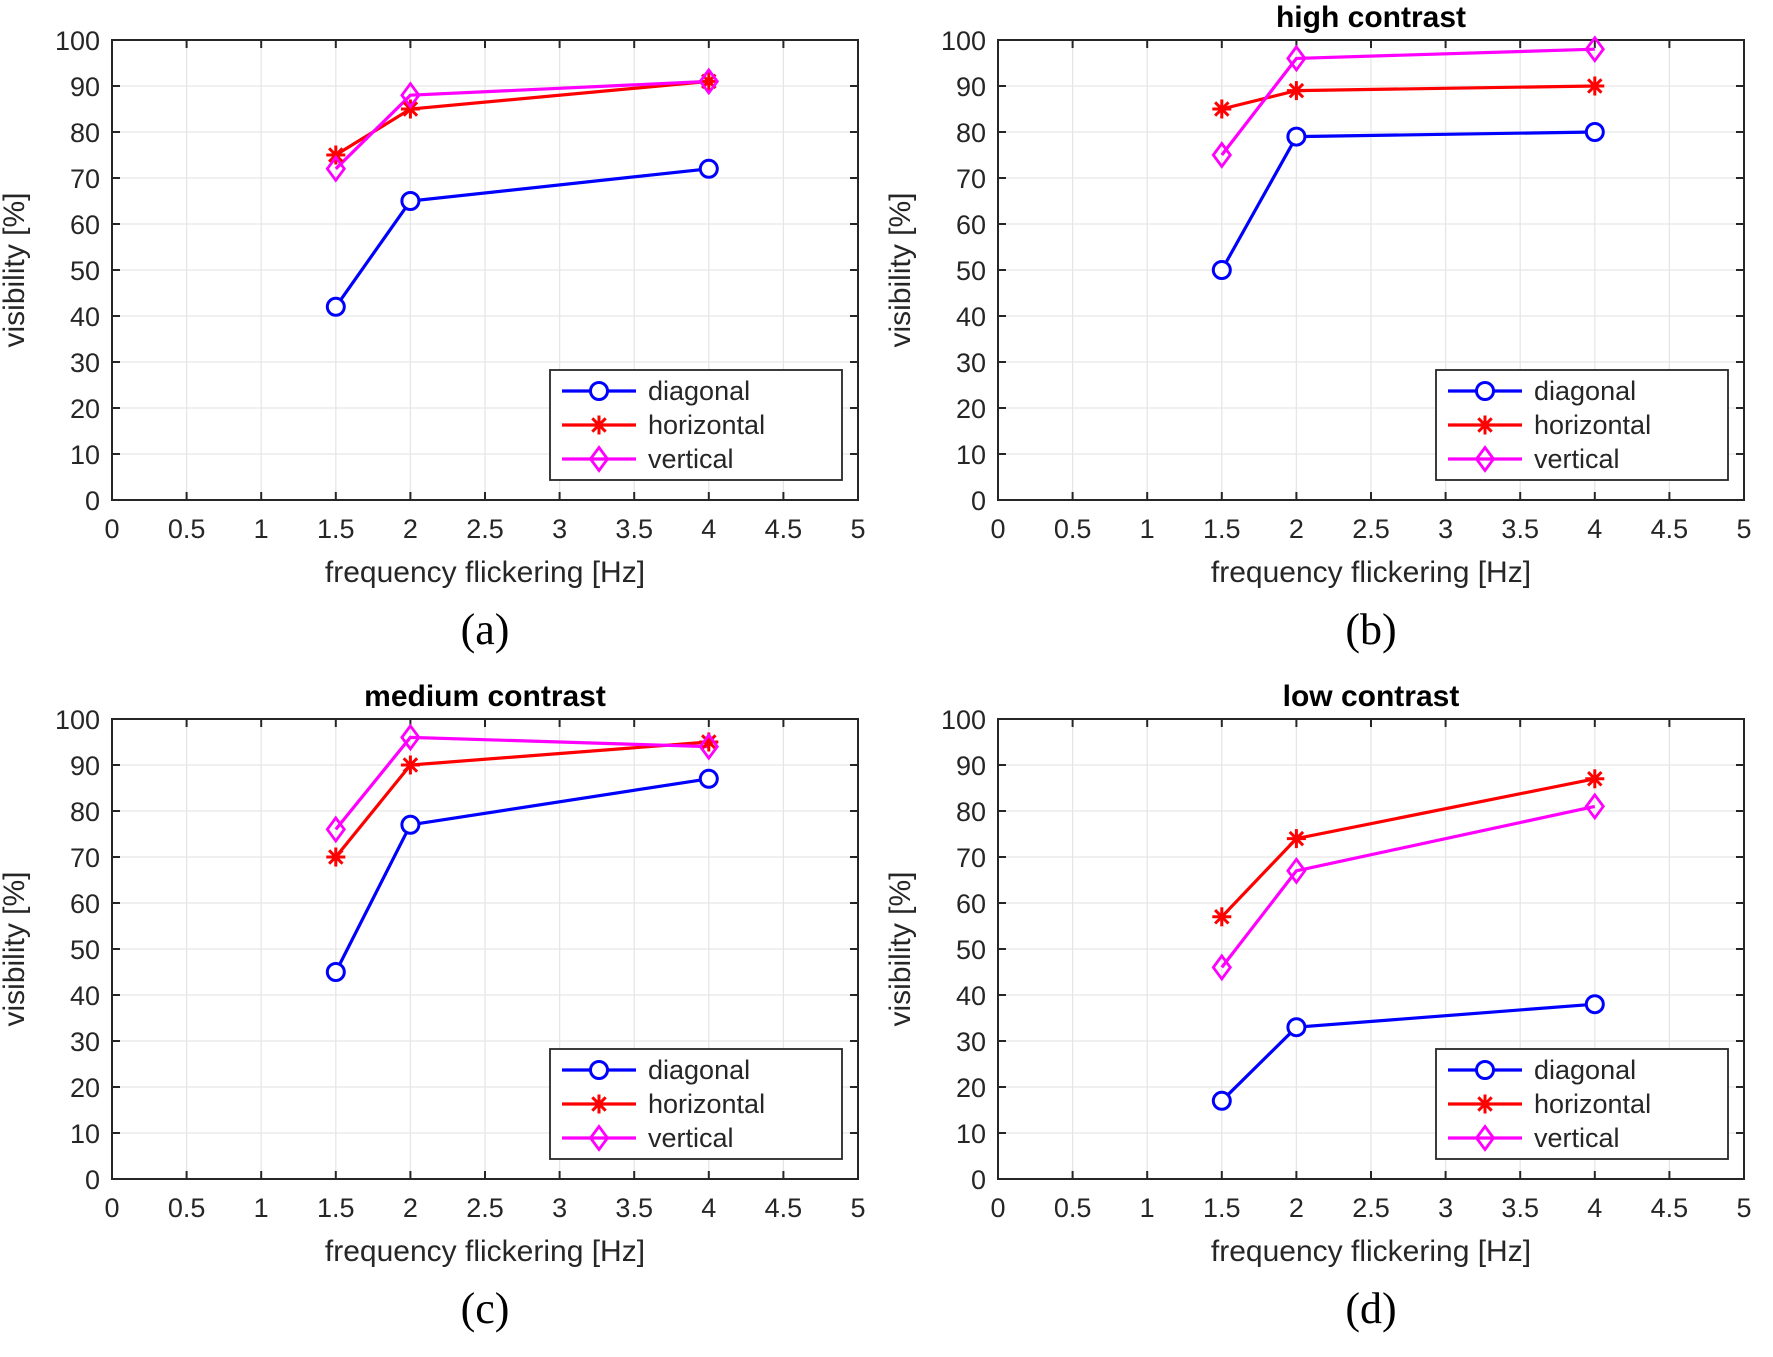  I want to click on x-tick-label: 4, so click(708, 529).